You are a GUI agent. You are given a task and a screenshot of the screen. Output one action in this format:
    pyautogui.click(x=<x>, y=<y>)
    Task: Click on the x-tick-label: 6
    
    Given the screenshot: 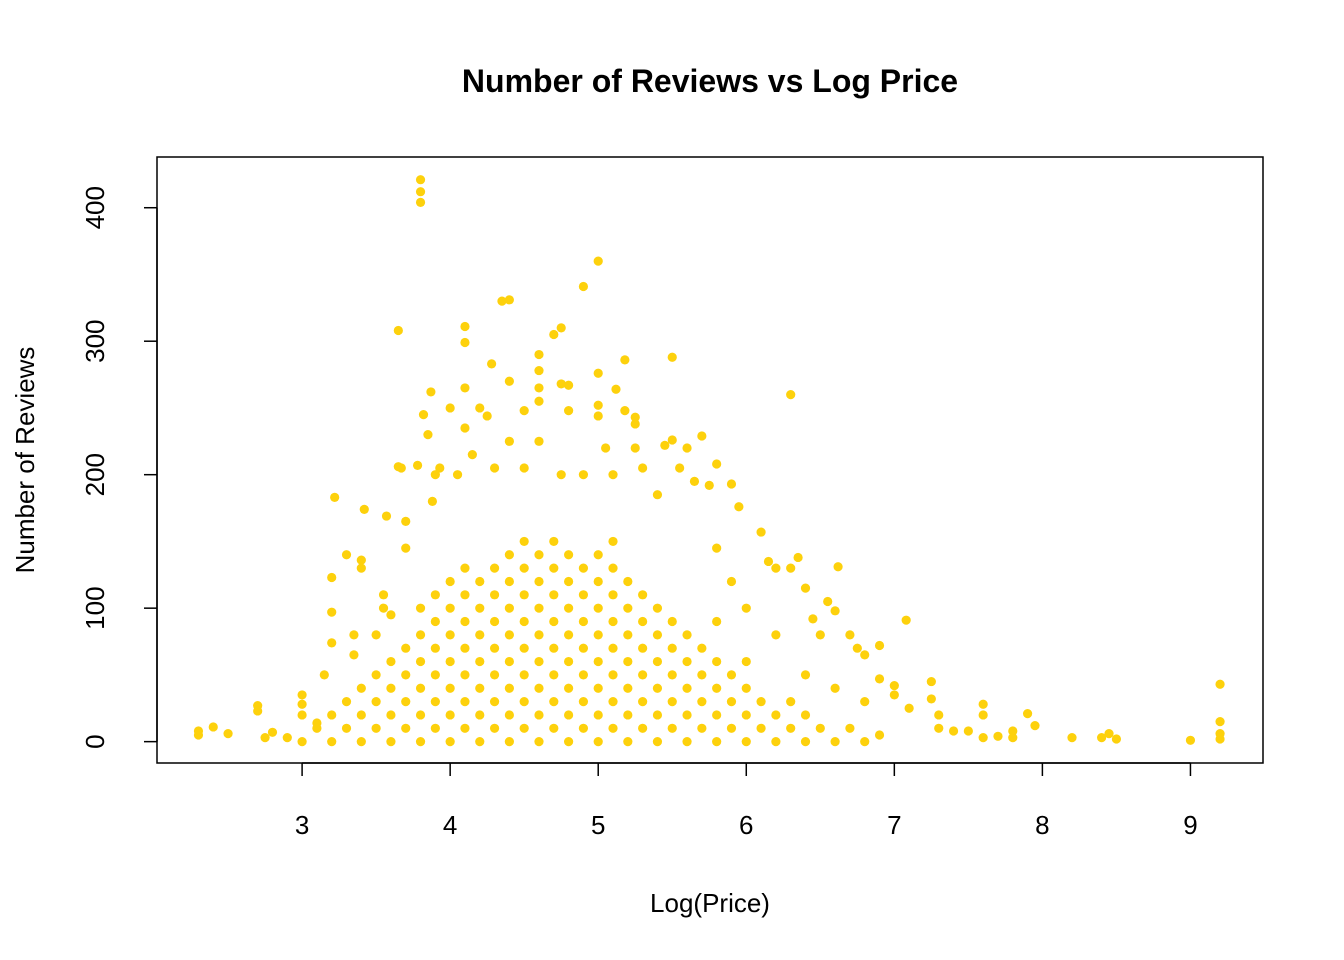 What is the action you would take?
    pyautogui.click(x=746, y=825)
    